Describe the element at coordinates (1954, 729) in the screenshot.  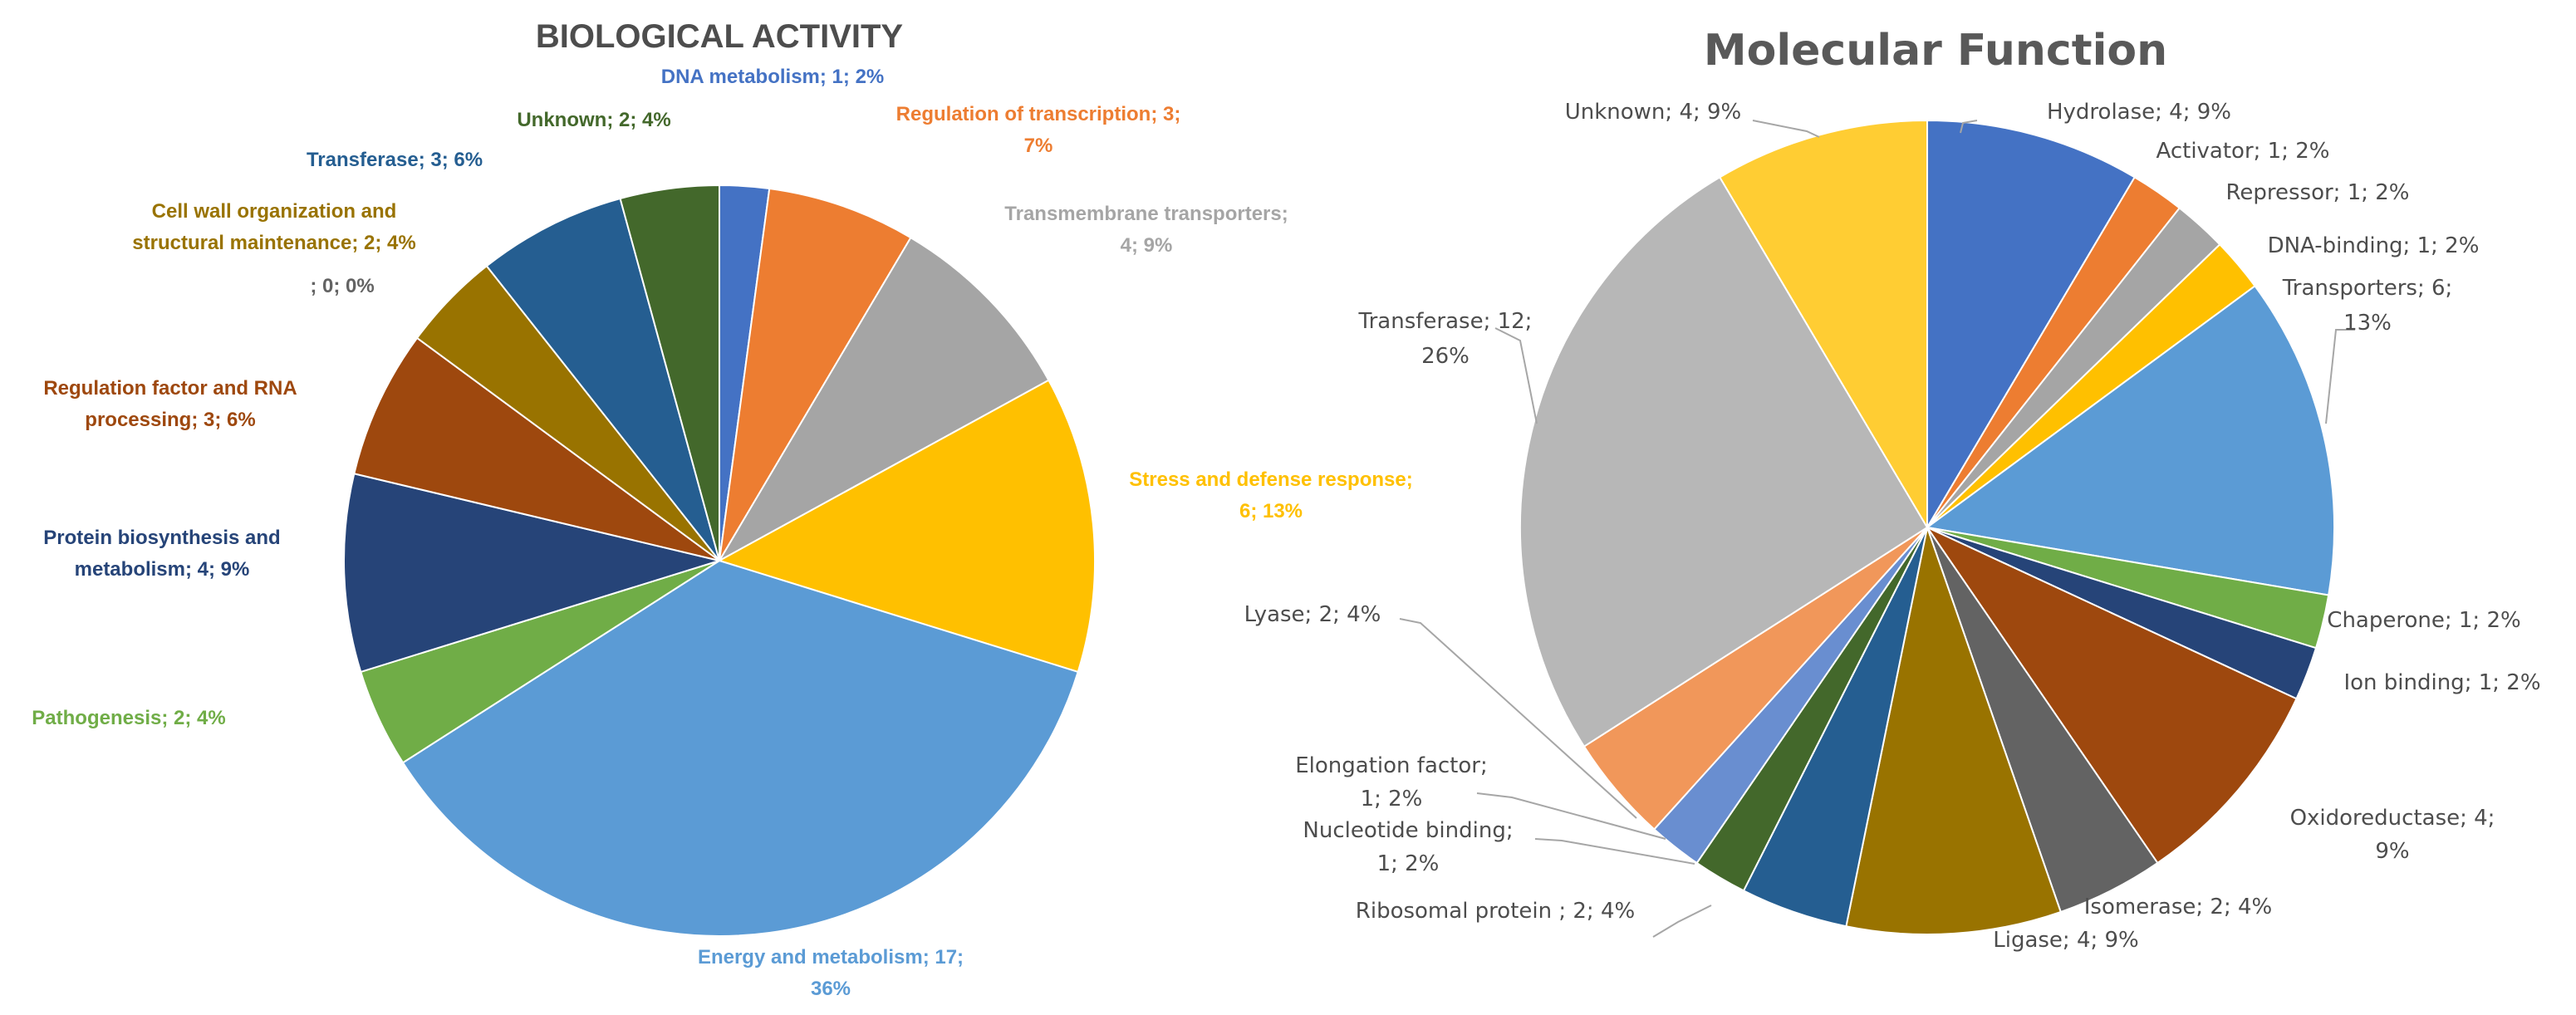
I see `mol-slice-ligase` at that location.